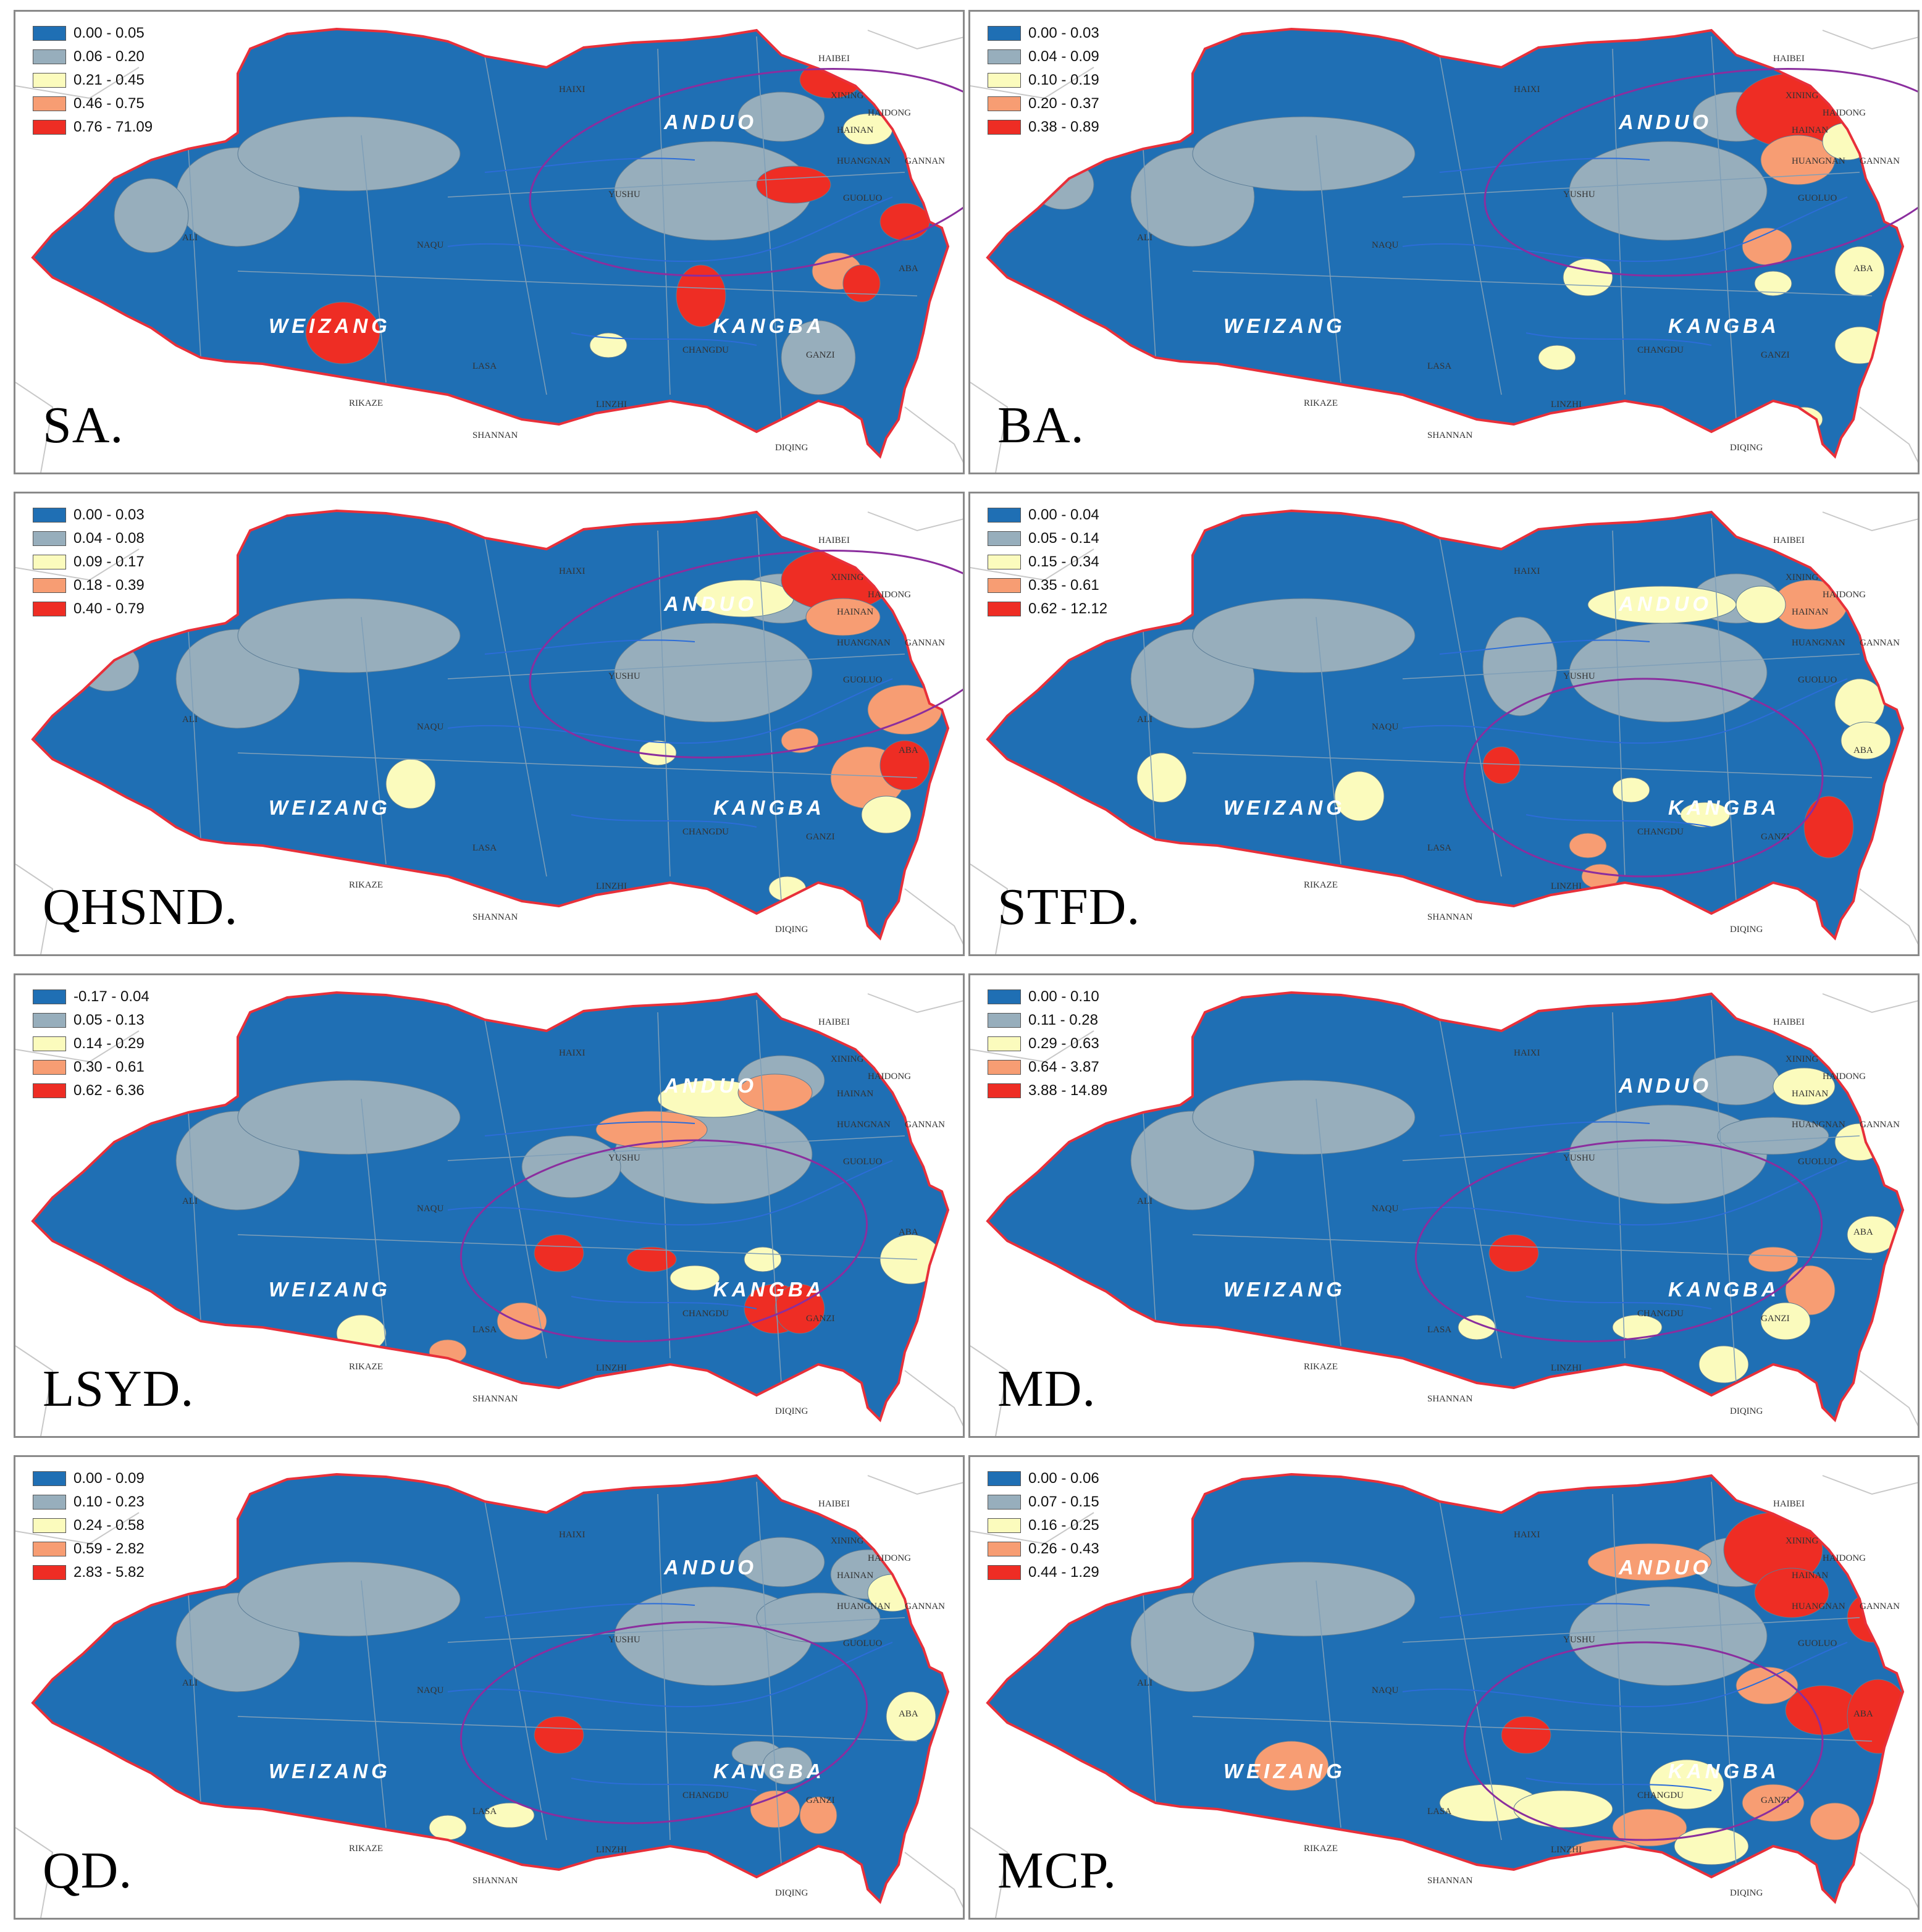 The image size is (1922, 1932). What do you see at coordinates (1047, 515) in the screenshot?
I see `legend-item: 0.00 - 0.04` at bounding box center [1047, 515].